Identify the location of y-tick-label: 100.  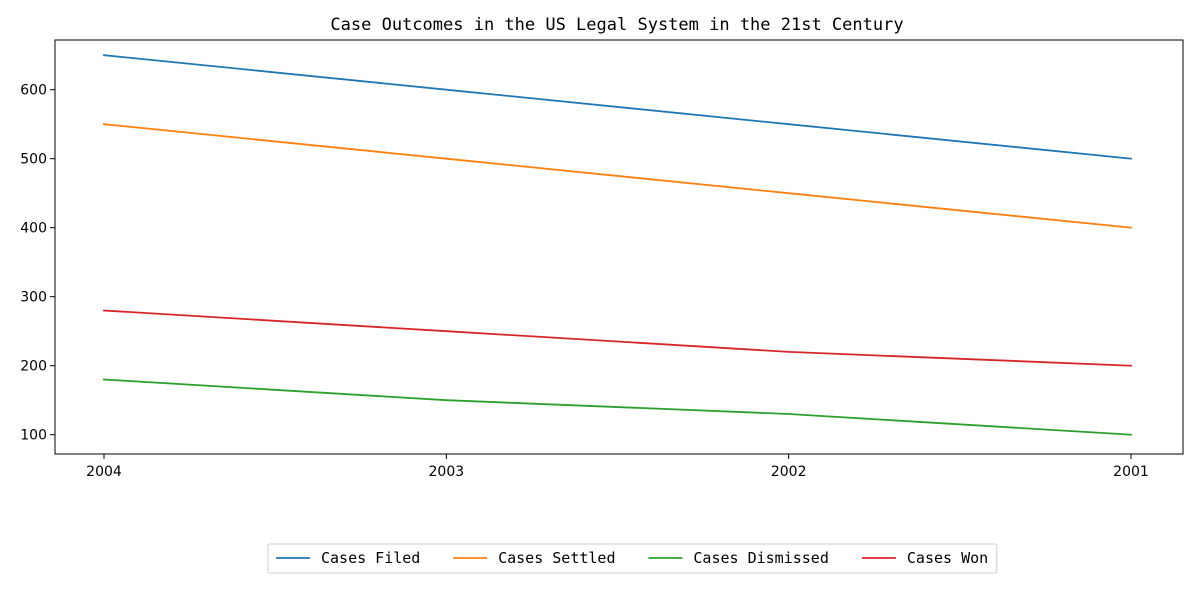
(33, 436).